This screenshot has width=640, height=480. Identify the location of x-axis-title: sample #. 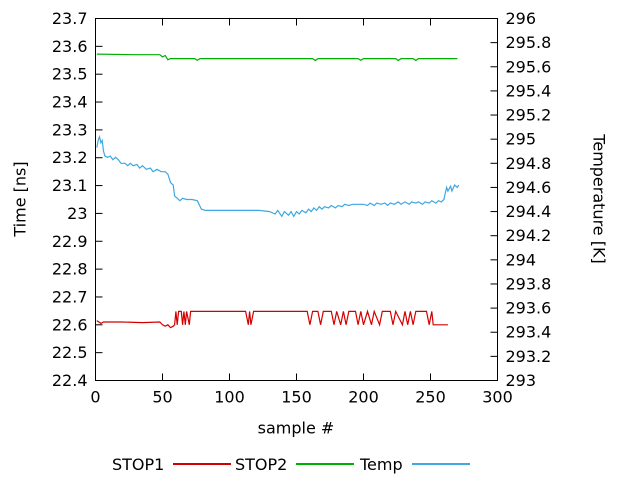
(296, 428).